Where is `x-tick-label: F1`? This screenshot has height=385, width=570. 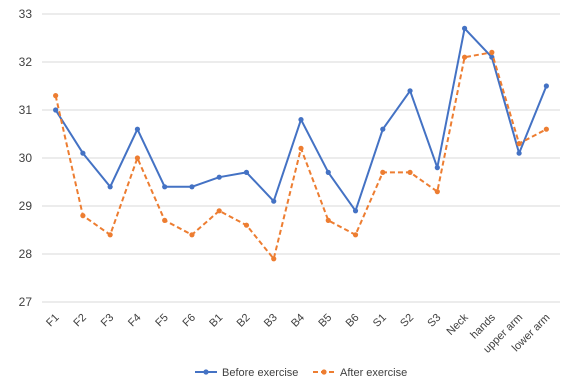
x-tick-label: F1 is located at coordinates (53, 321).